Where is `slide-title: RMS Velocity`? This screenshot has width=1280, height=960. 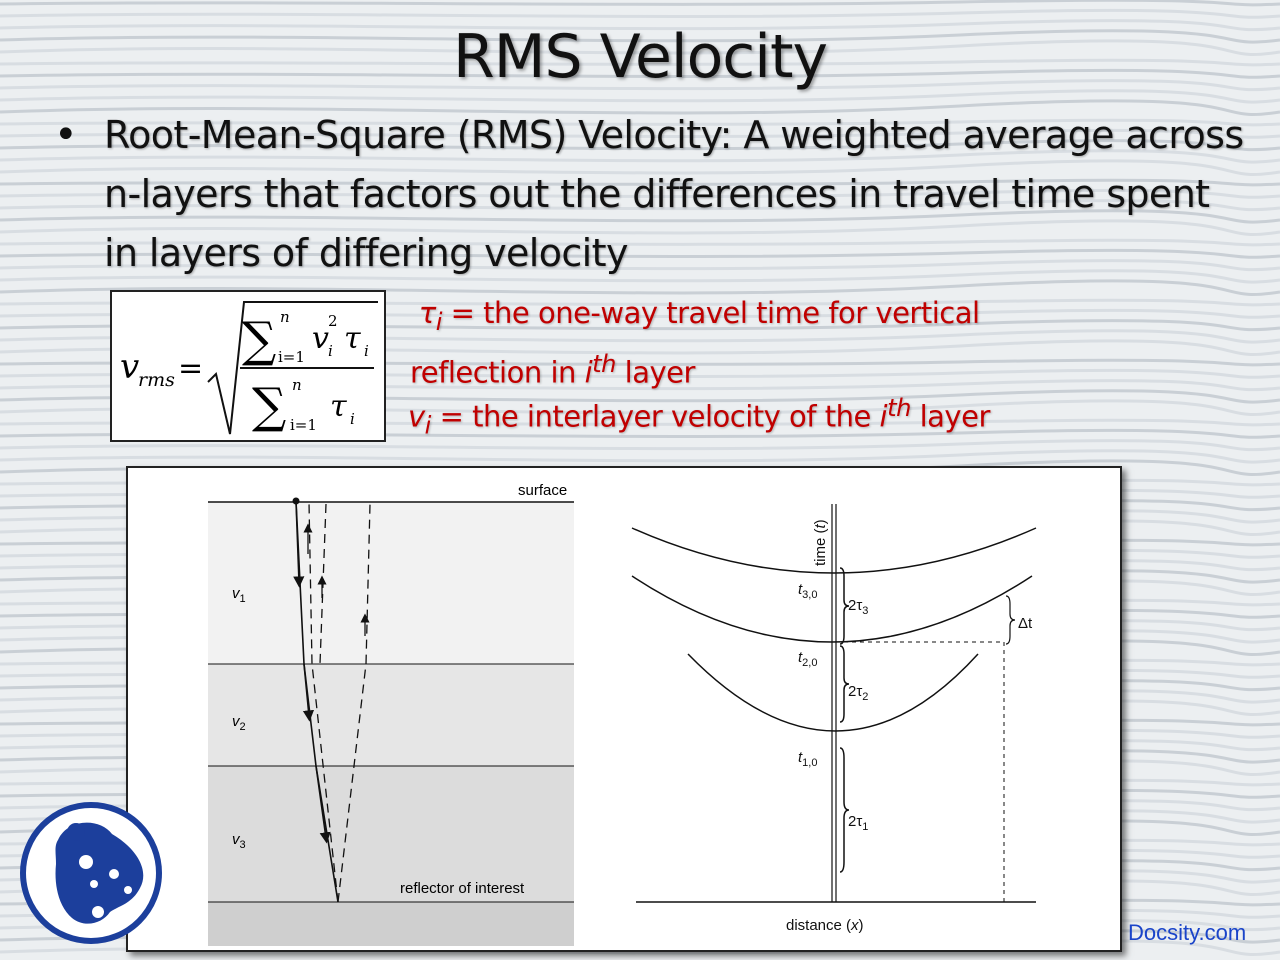
slide-title: RMS Velocity is located at coordinates (640, 57).